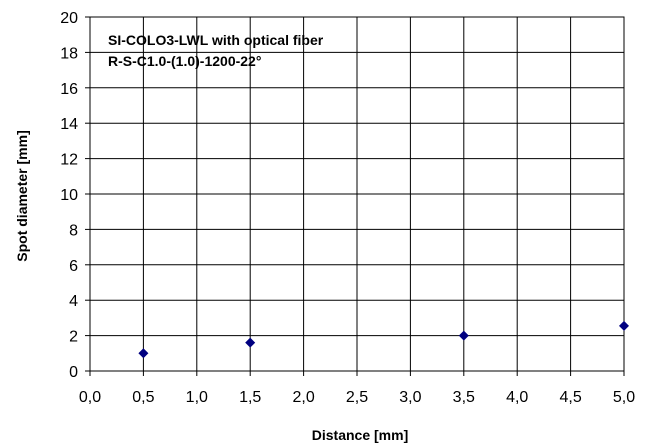 The width and height of the screenshot is (654, 446). What do you see at coordinates (410, 397) in the screenshot?
I see `x-tick-label: 3,0` at bounding box center [410, 397].